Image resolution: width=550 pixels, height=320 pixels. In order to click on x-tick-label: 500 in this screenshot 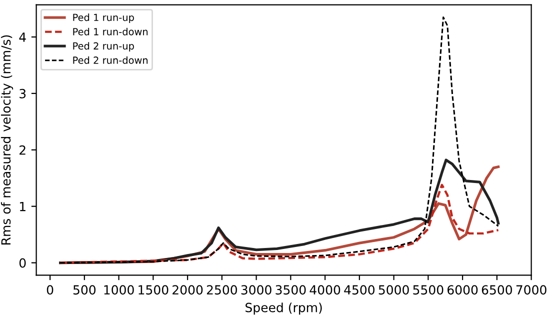, I will do `click(84, 290)`.